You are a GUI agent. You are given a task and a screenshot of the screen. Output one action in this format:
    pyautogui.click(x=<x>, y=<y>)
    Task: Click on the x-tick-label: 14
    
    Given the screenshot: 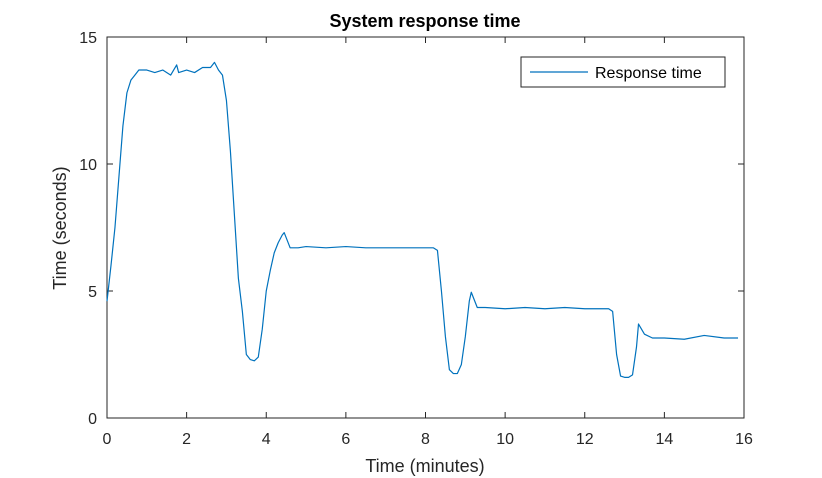 What is the action you would take?
    pyautogui.click(x=664, y=439)
    